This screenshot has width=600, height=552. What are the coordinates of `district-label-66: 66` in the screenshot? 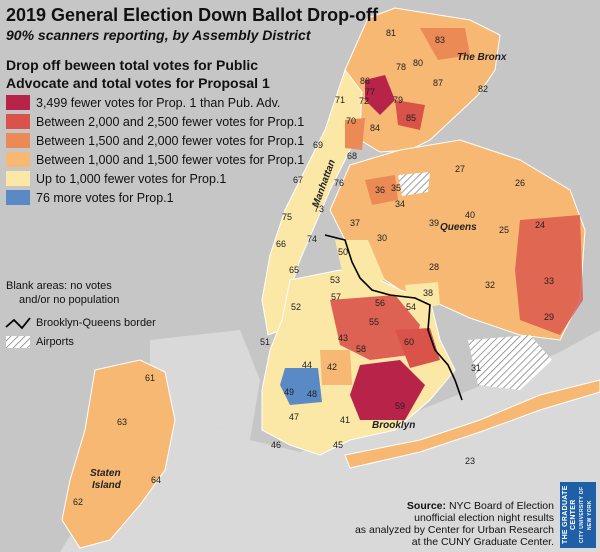 It's located at (281, 244).